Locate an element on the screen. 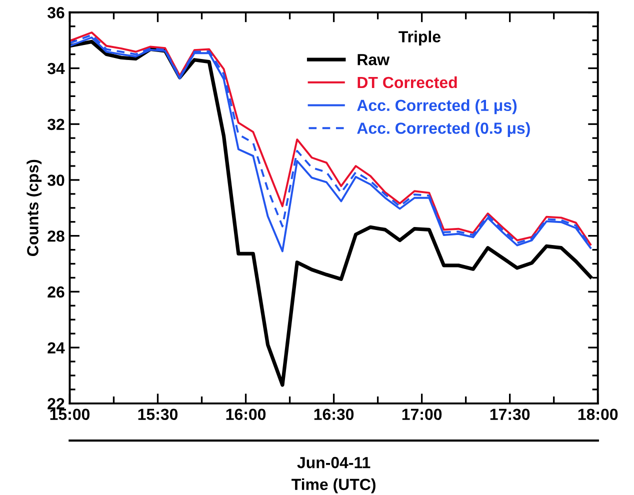 The width and height of the screenshot is (634, 495). y-tick-label: 36 is located at coordinates (55, 12).